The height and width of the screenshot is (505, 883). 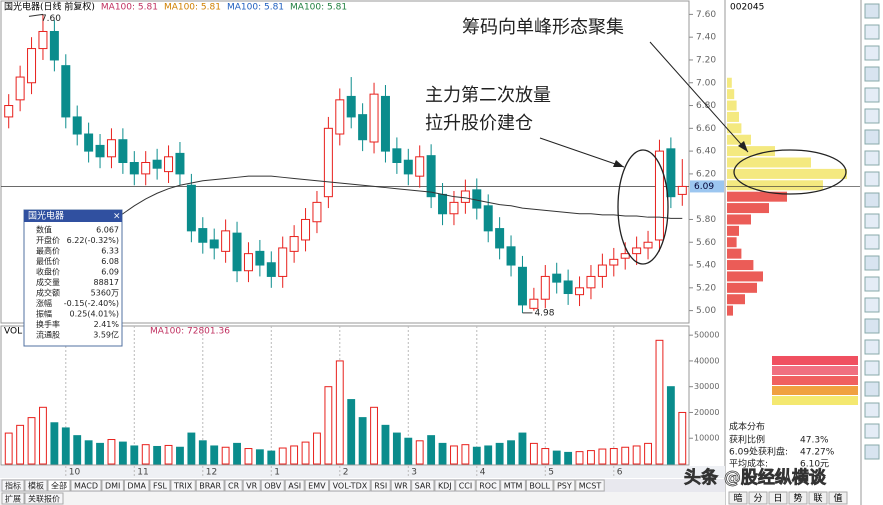 I want to click on tab: MACD, so click(x=86, y=485).